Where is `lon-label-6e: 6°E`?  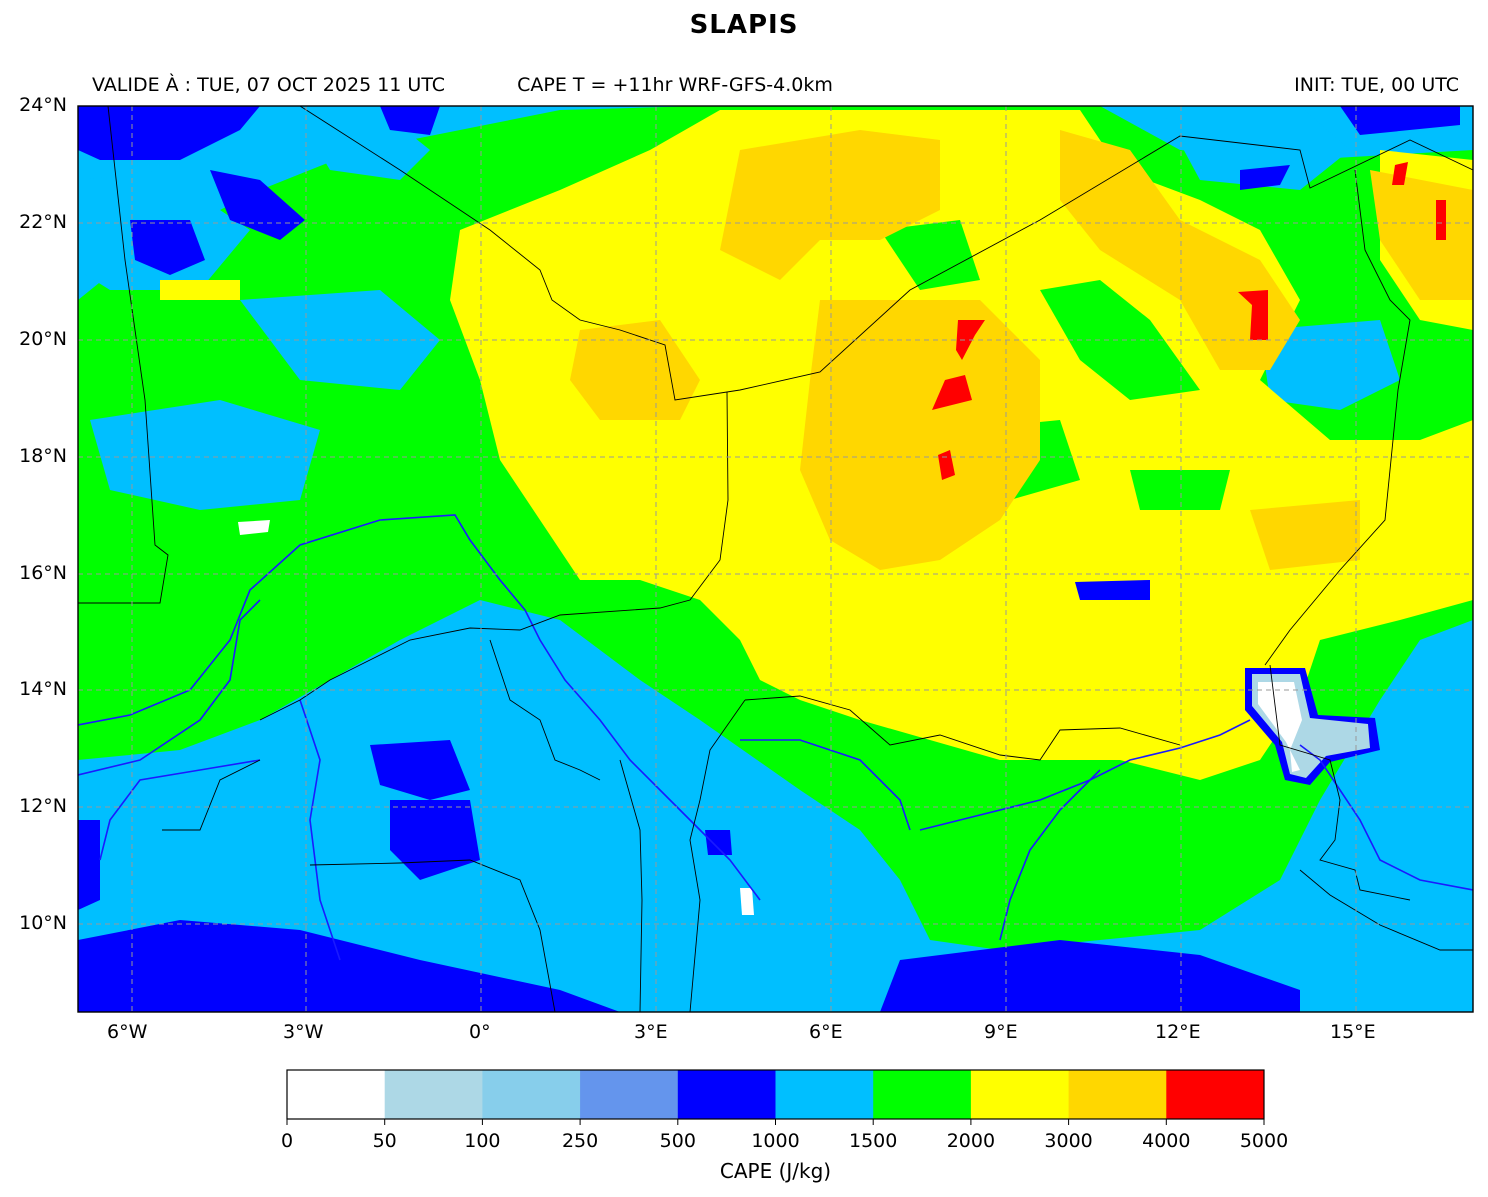
lon-label-6e: 6°E is located at coordinates (826, 1032).